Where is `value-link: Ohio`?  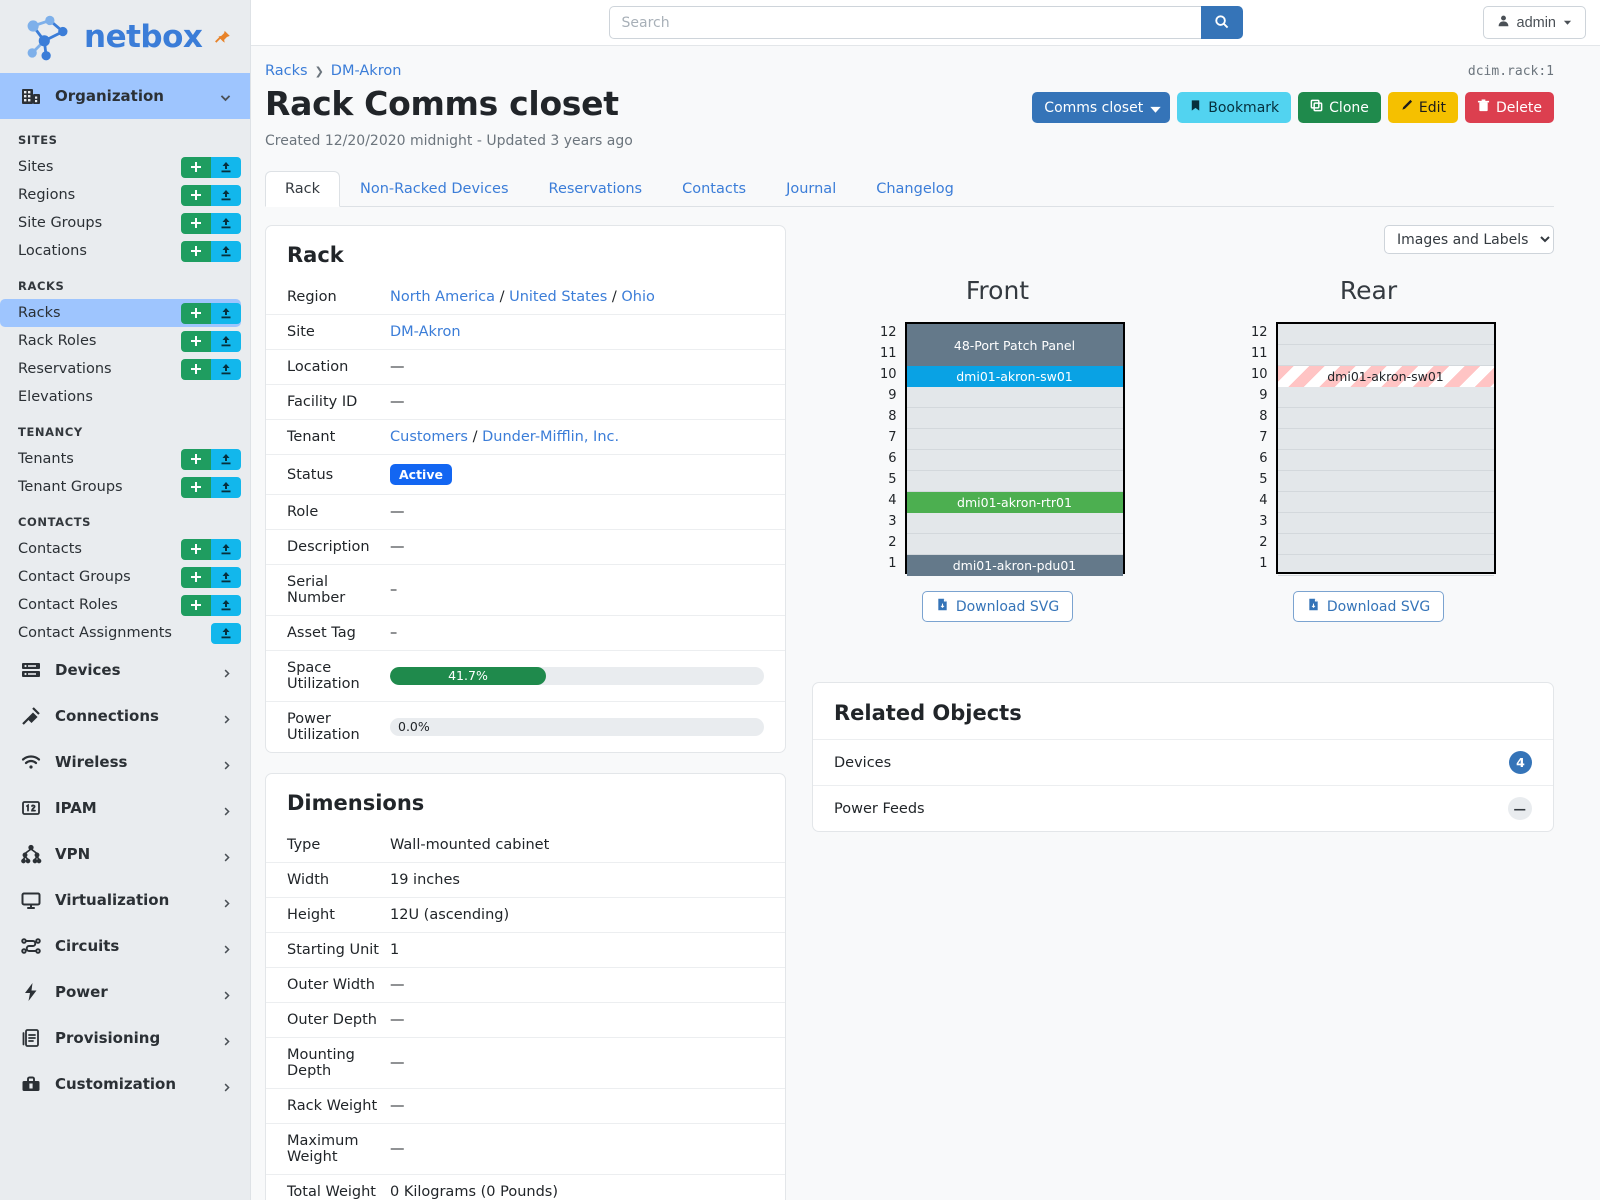 value-link: Ohio is located at coordinates (638, 297).